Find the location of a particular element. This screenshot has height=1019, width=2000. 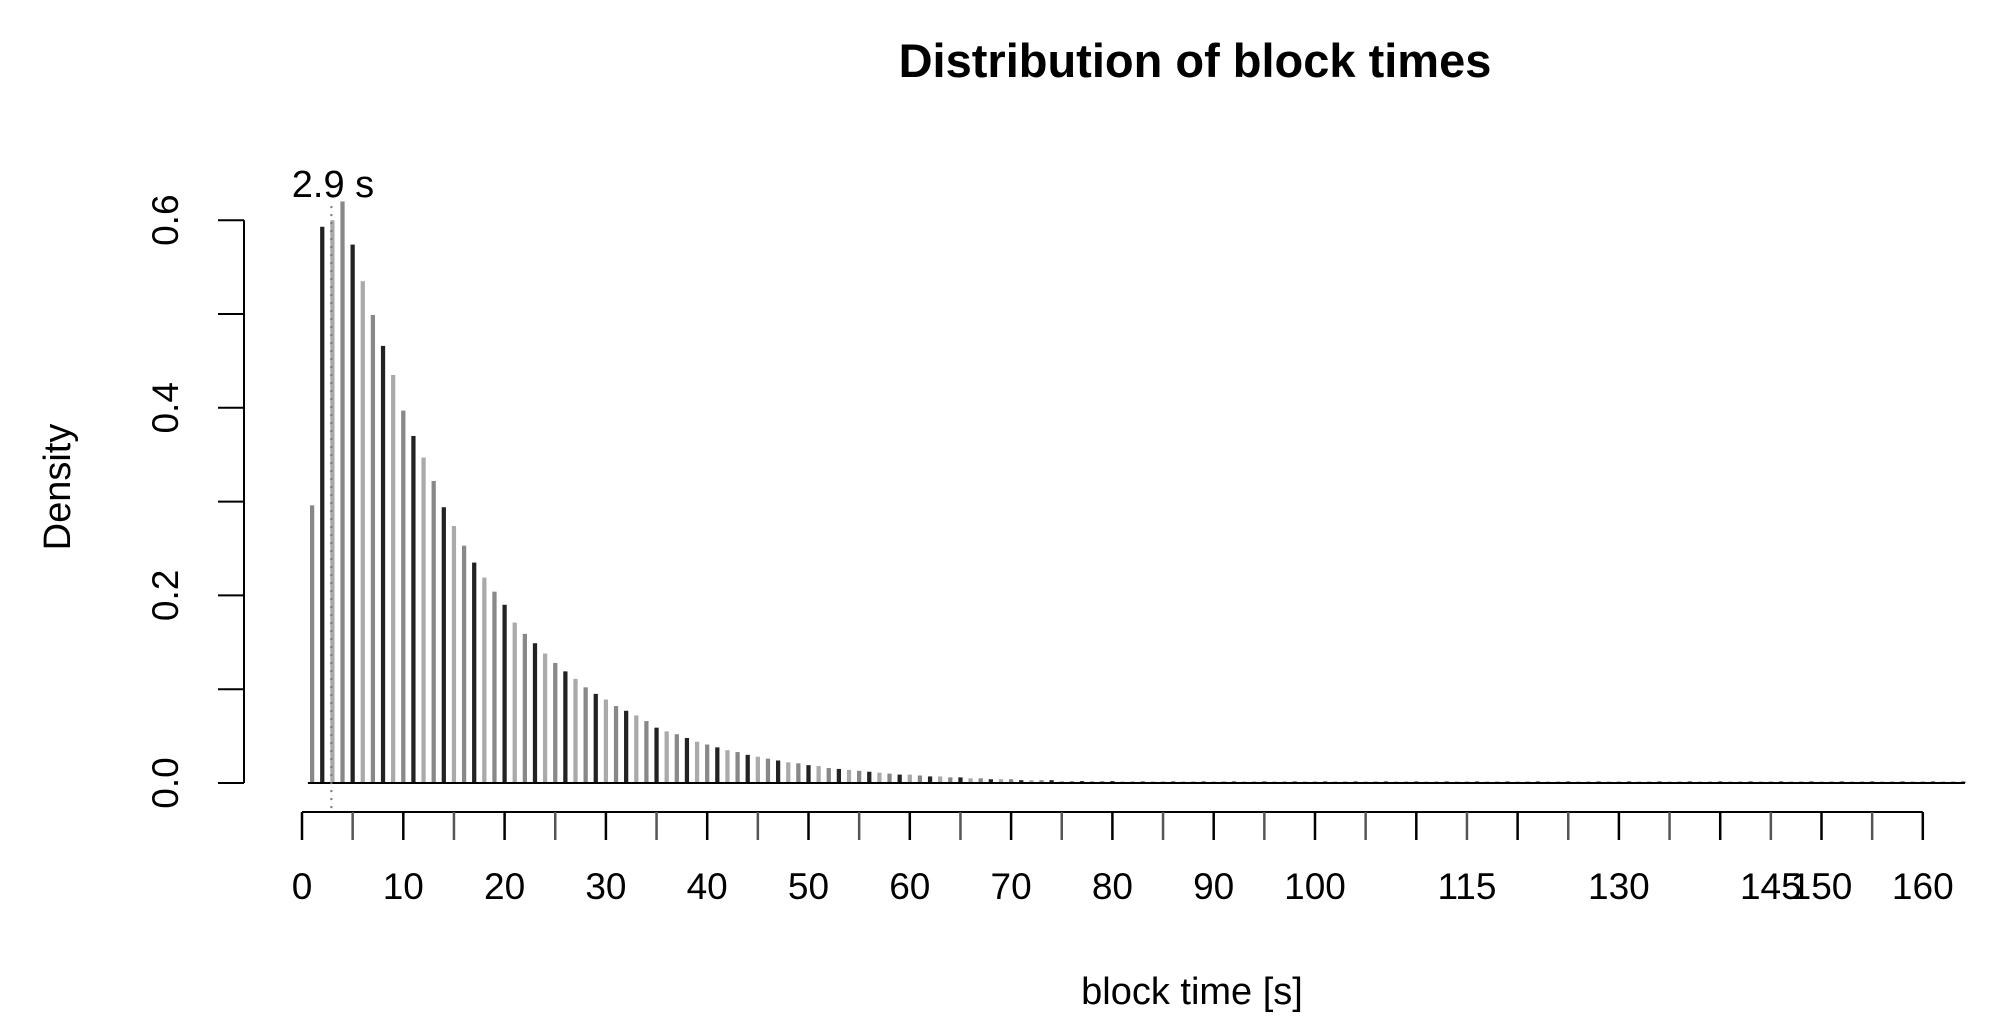

x-tick-label: 60 is located at coordinates (909, 886).